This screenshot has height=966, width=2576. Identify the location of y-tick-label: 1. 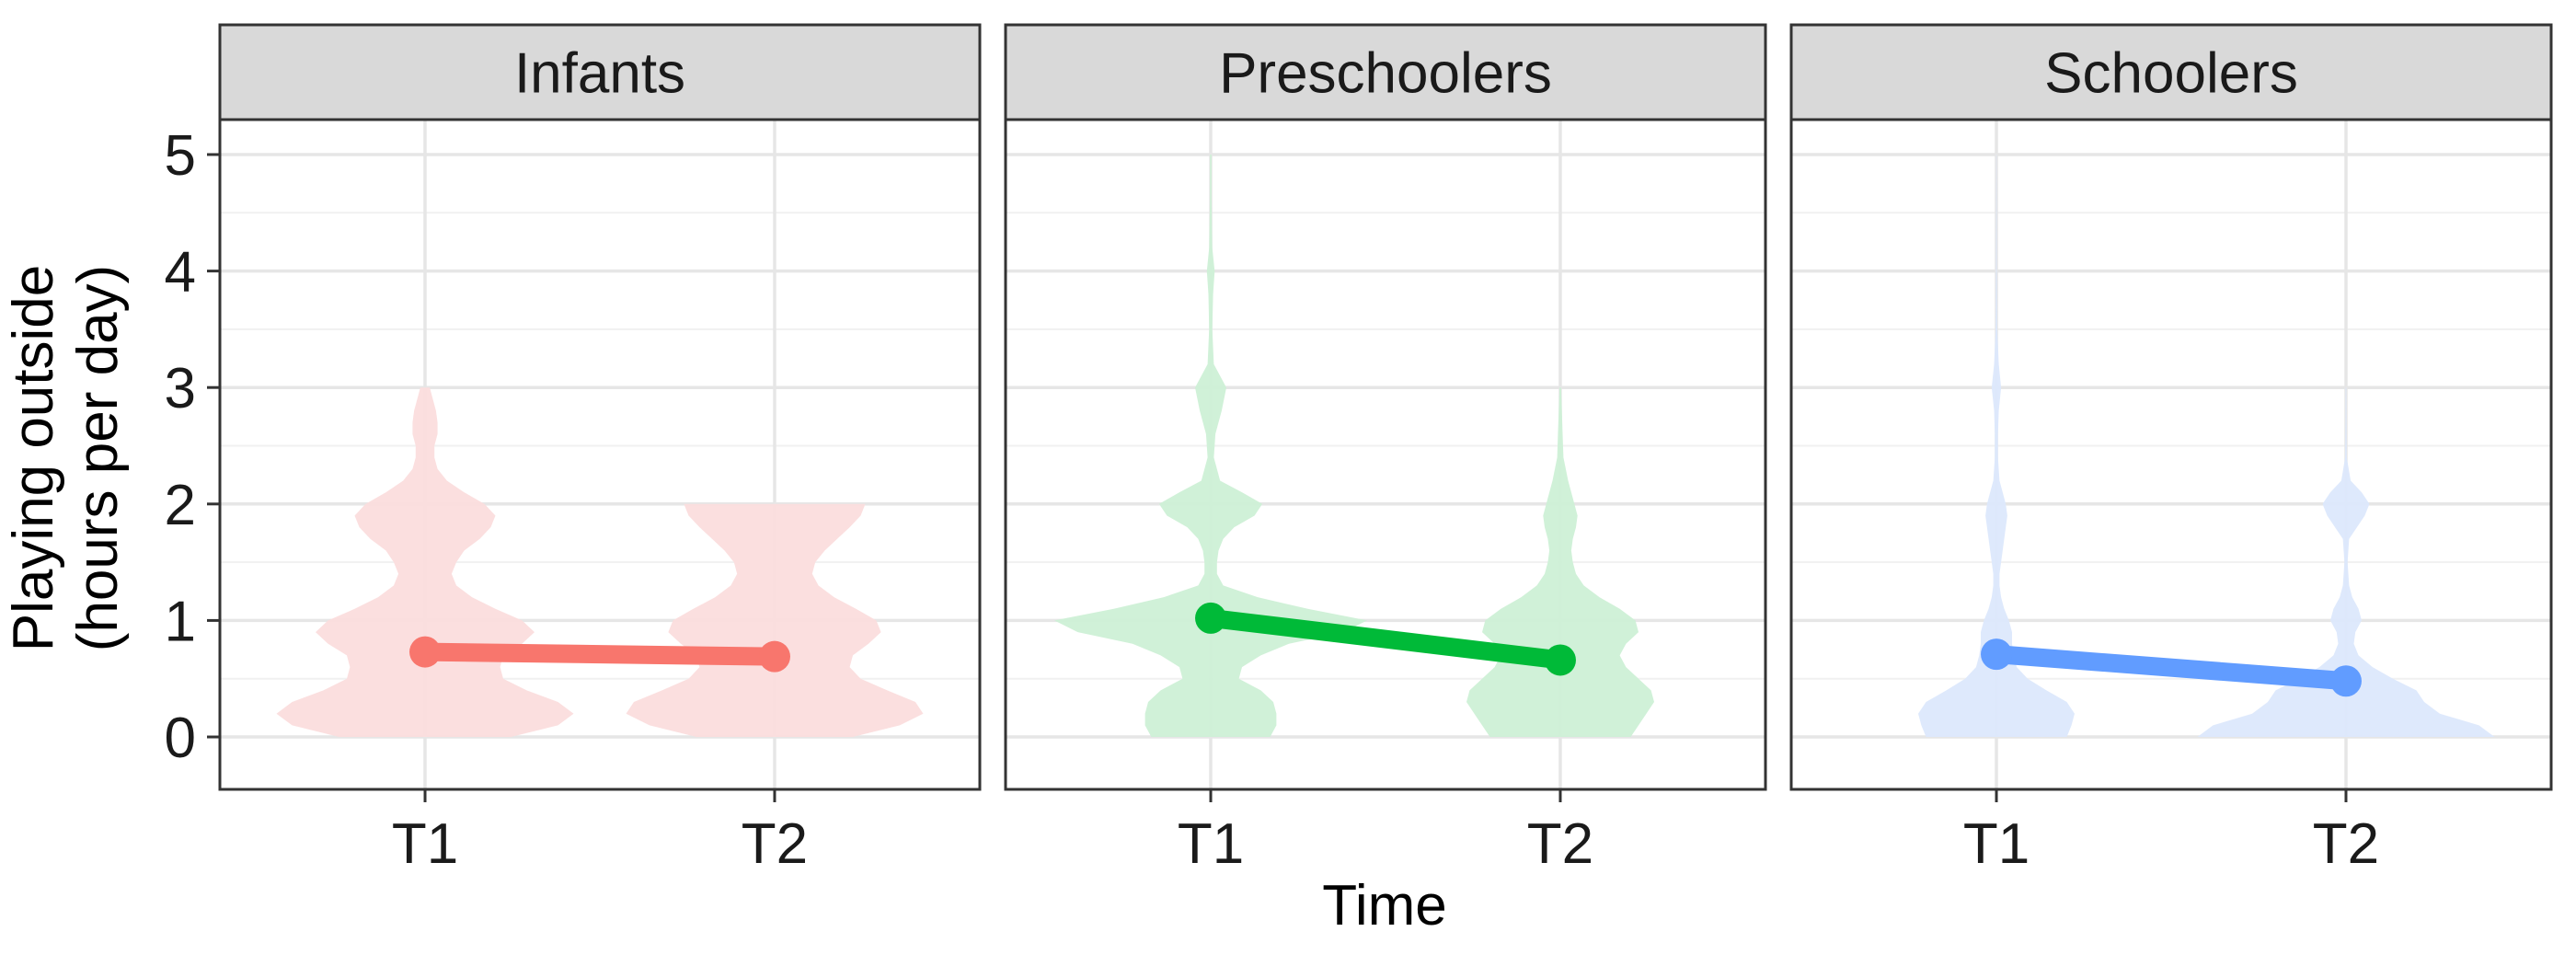
(180, 621).